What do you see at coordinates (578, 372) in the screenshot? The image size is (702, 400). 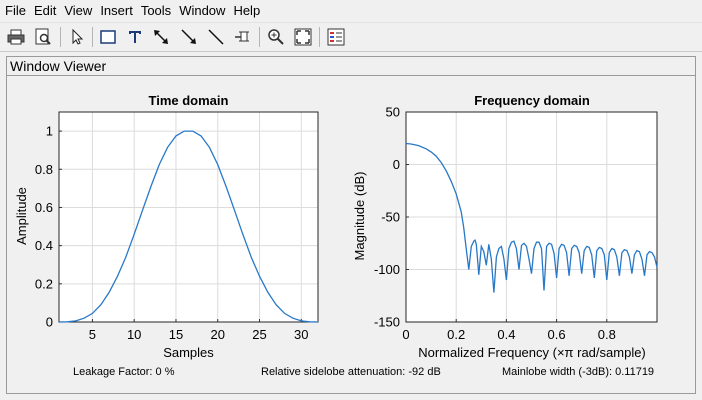 I see `mainlobe-width-label: Mainlobe width (-3dB): 0.11719` at bounding box center [578, 372].